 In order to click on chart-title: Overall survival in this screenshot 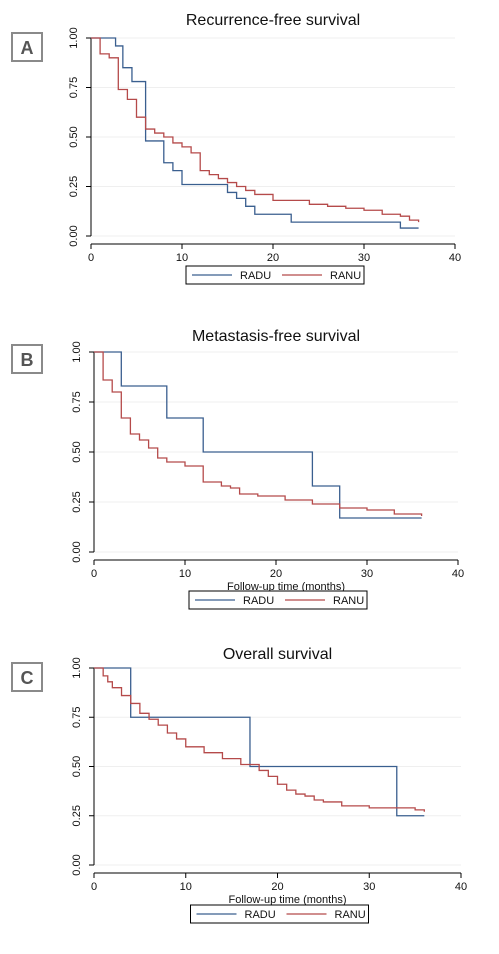, I will do `click(277, 654)`.